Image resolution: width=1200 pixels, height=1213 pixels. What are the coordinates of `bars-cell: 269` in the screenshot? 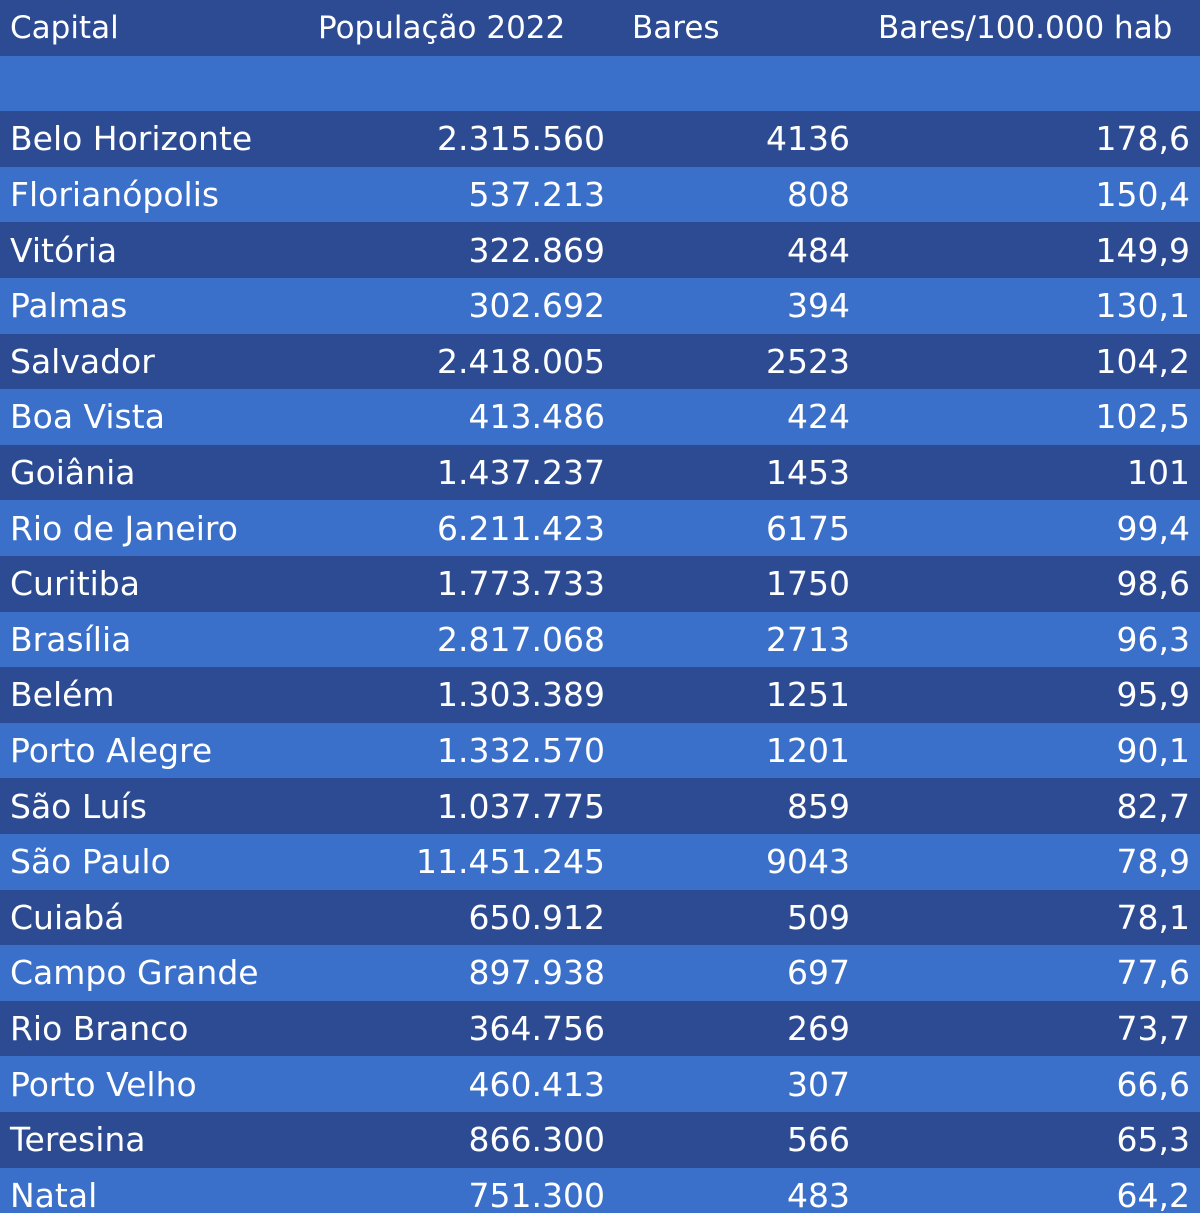 It's located at (818, 1029).